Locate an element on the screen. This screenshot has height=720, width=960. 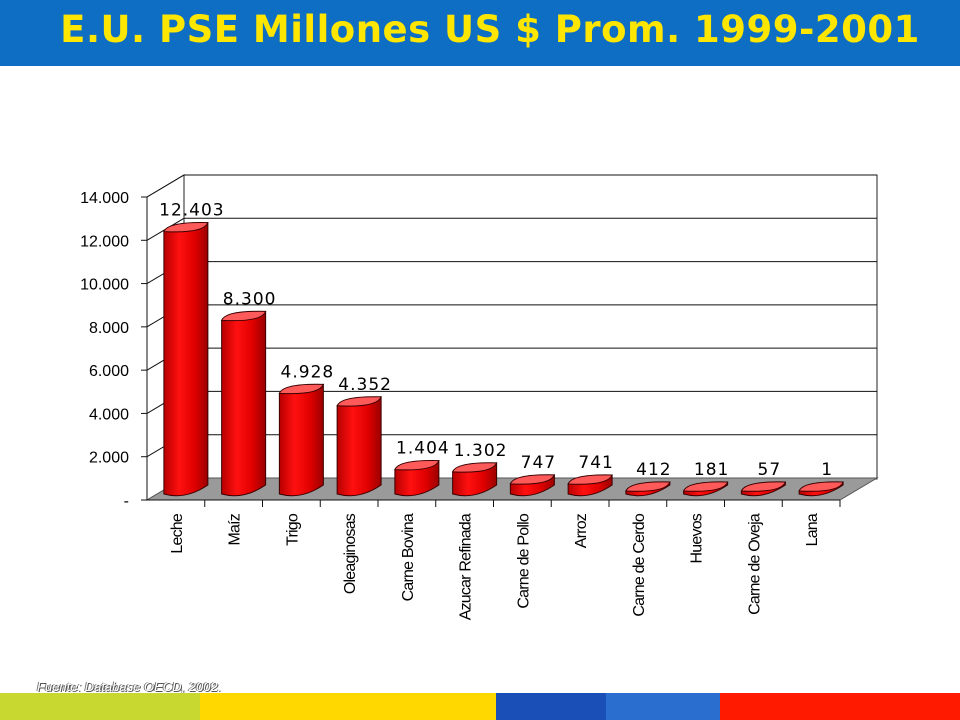
bar: 4.352 is located at coordinates (364, 436).